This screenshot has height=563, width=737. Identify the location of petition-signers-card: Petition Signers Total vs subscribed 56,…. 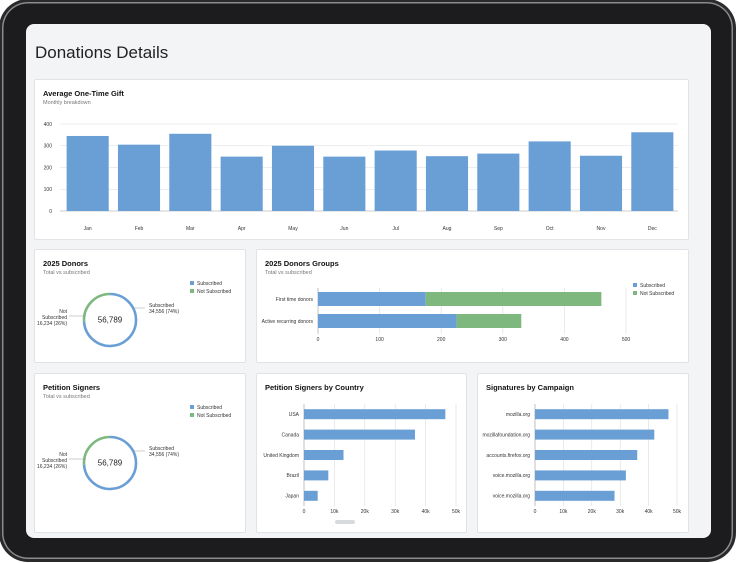
(140, 453).